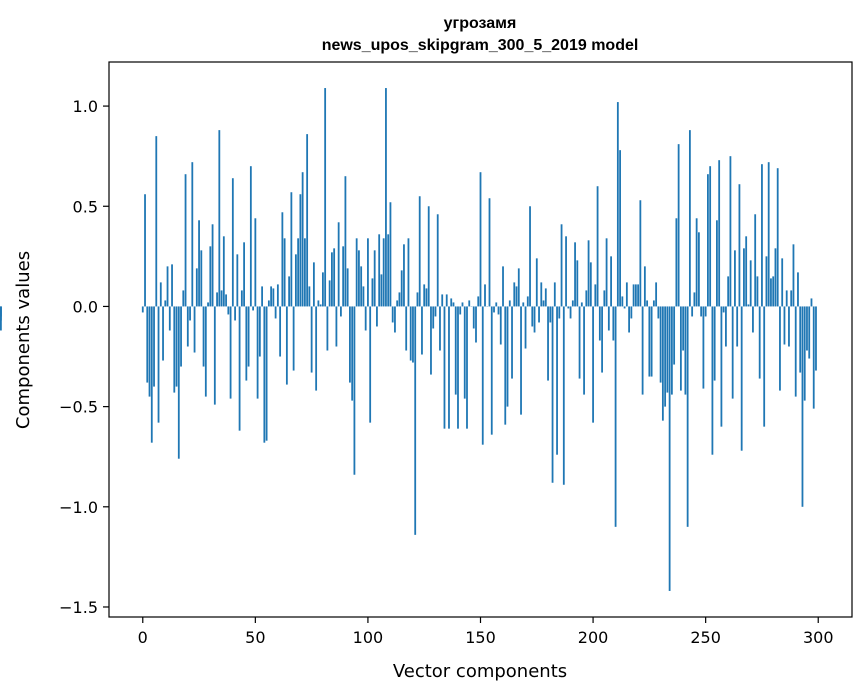 This screenshot has height=696, width=867. I want to click on x-tick-label: 0, so click(143, 637).